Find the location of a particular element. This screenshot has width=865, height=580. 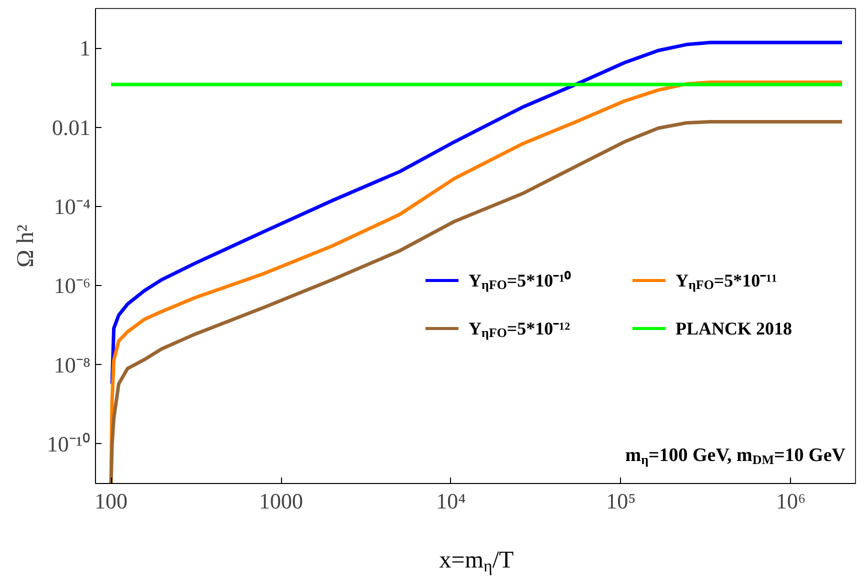

x-tick-label: 1000 is located at coordinates (281, 501).